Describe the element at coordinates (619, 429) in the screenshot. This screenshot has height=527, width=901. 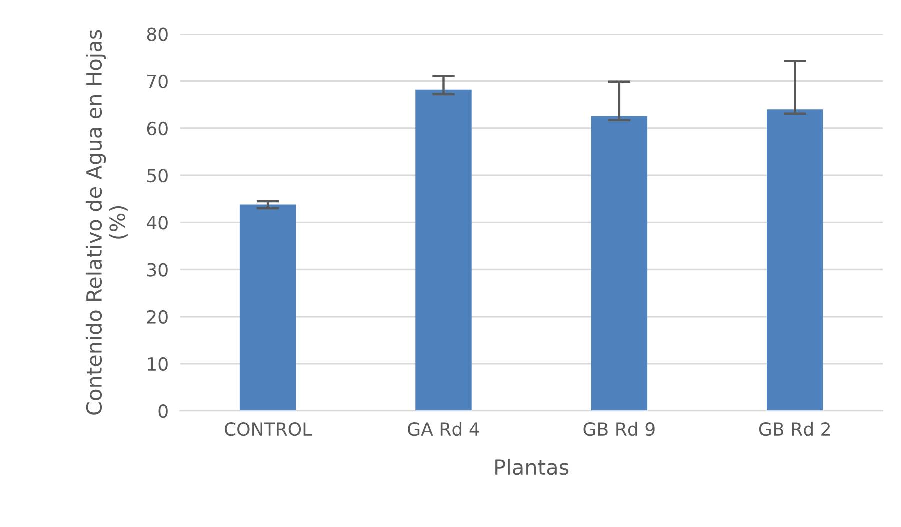
I see `x-tick-label: GB Rd 9` at that location.